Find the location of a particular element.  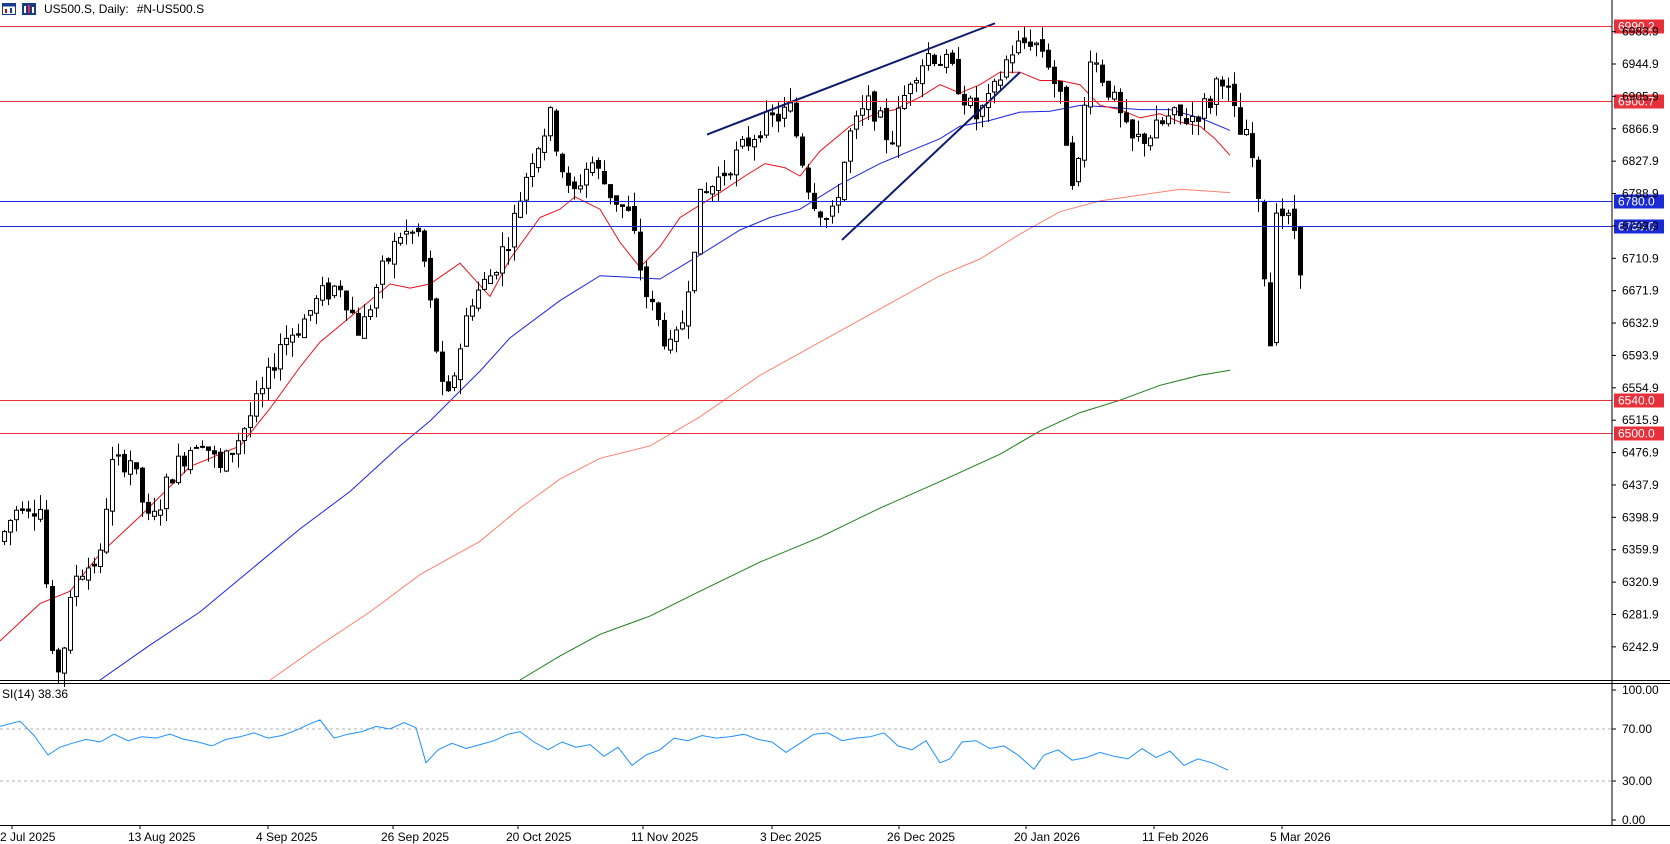

symbol-description: #N-US500.S is located at coordinates (170, 9).